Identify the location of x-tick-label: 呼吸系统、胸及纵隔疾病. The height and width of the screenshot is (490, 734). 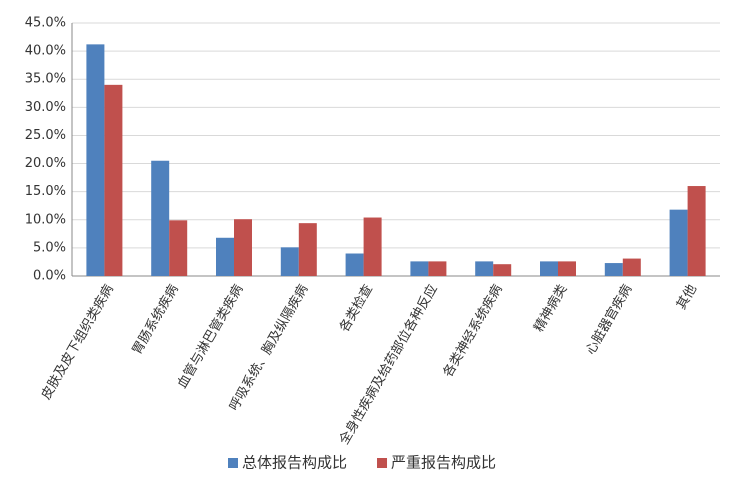
(269, 347).